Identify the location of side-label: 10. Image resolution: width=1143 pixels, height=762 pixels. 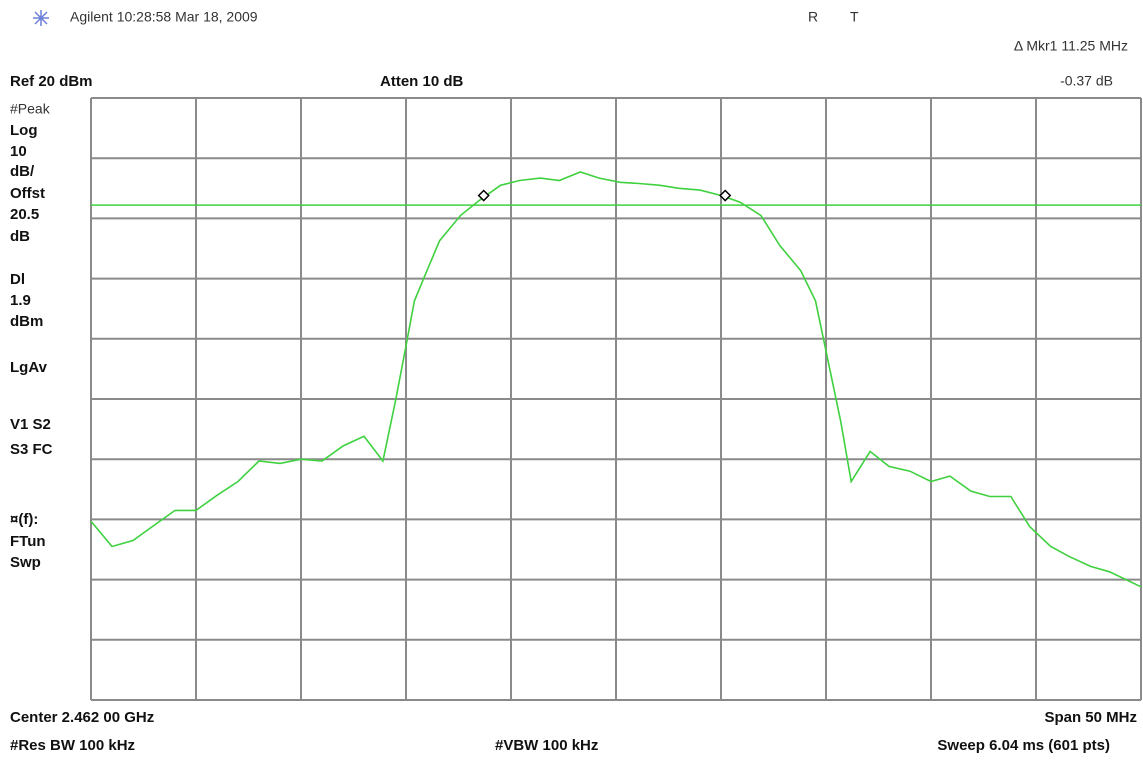
(18, 151).